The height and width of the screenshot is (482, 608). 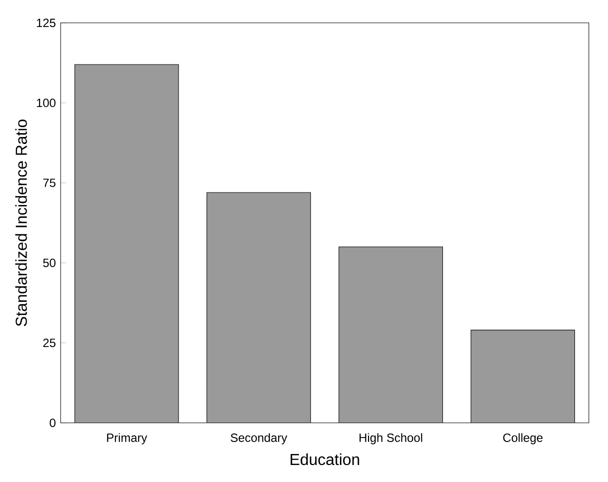 I want to click on x-tick-label: Secondary, so click(x=259, y=439).